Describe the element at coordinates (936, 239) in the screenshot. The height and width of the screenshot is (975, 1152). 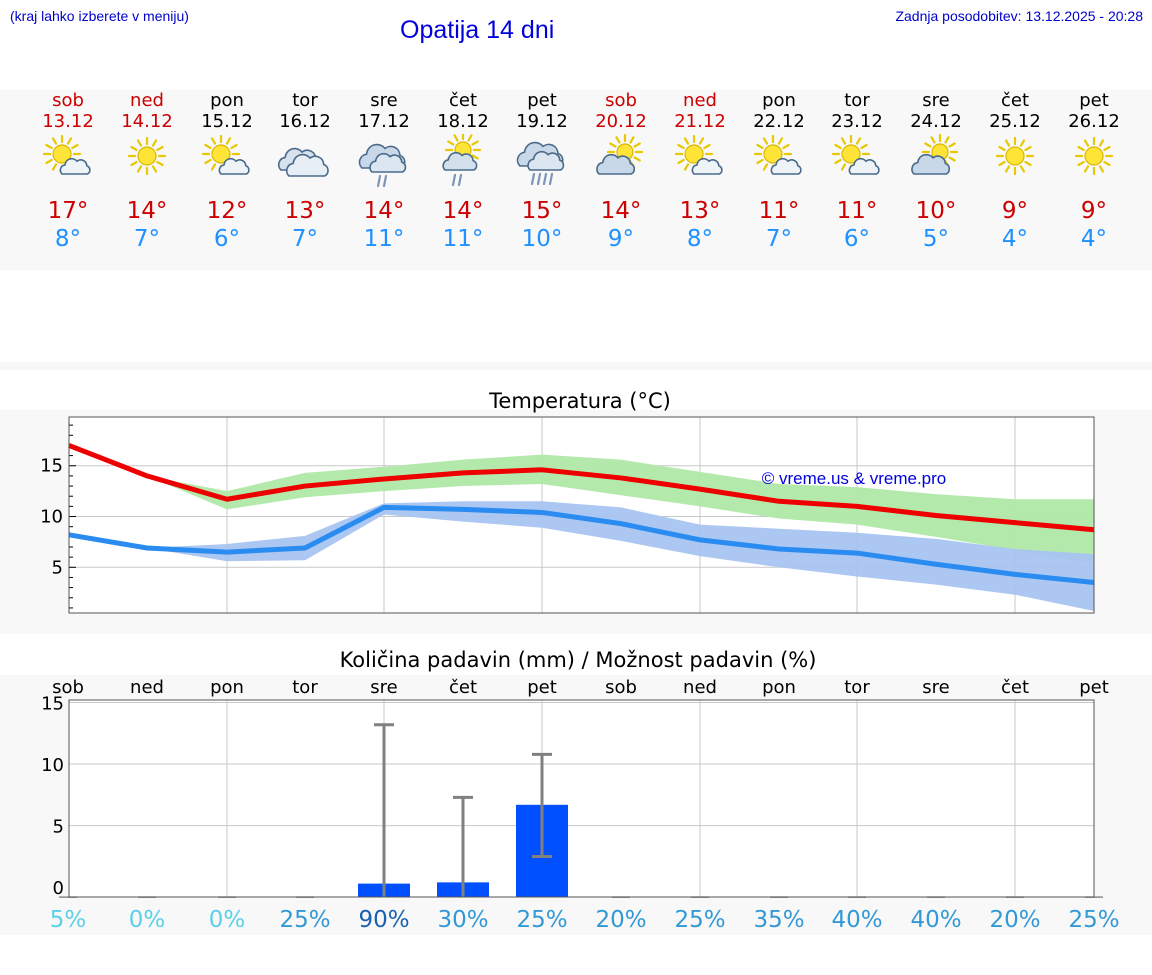
I see `temp-min: 5°` at that location.